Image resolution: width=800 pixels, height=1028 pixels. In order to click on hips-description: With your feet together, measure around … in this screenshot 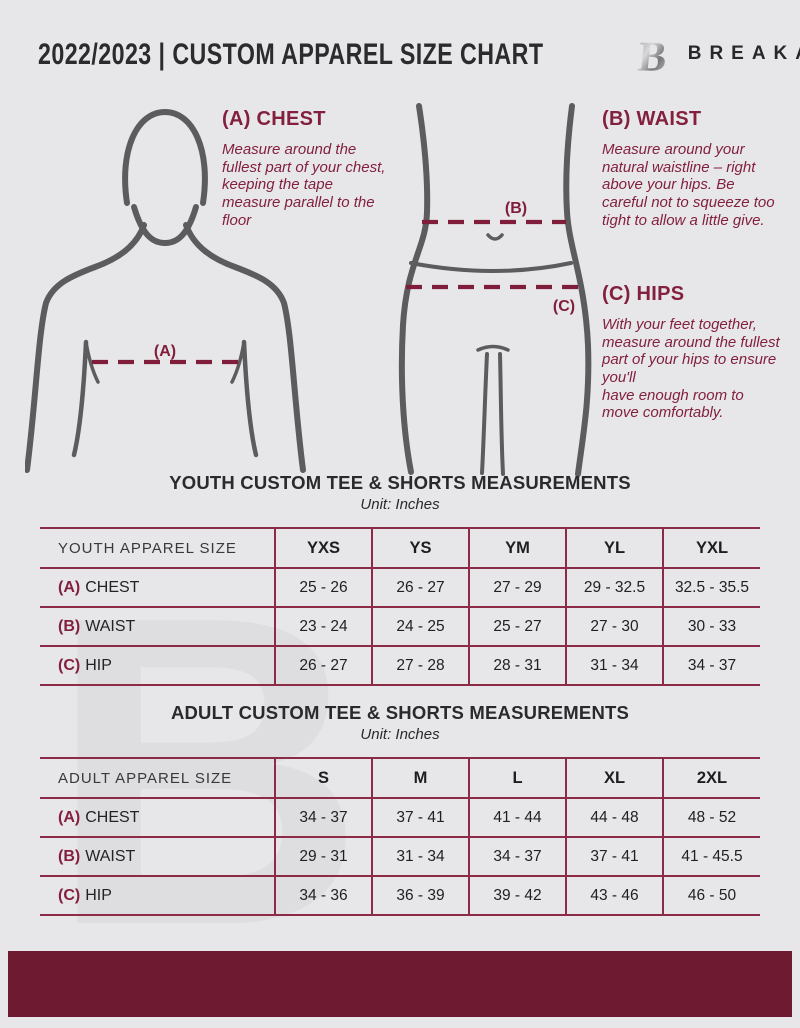, I will do `click(691, 369)`.